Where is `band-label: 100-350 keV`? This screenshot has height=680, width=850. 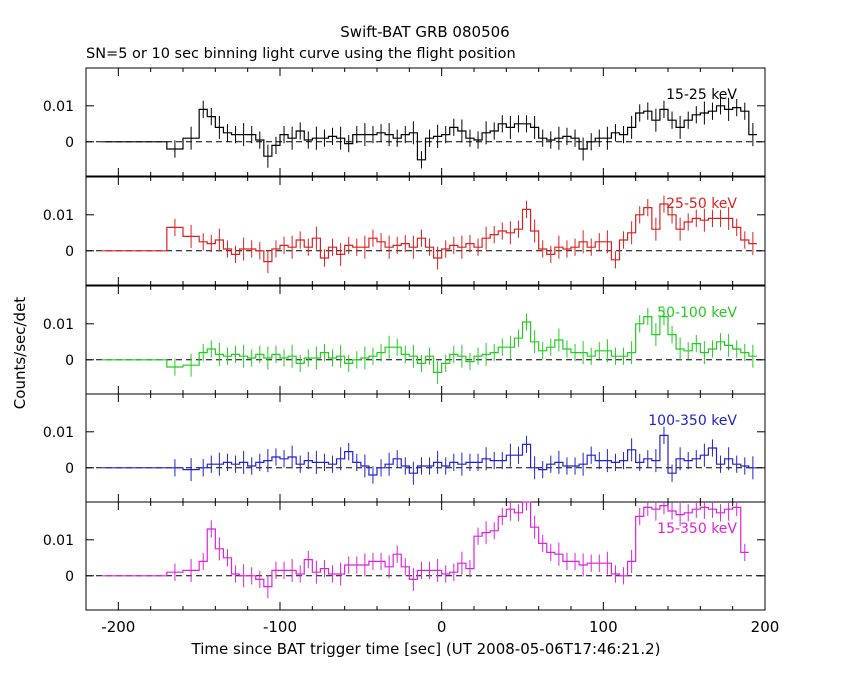 band-label: 100-350 keV is located at coordinates (692, 421).